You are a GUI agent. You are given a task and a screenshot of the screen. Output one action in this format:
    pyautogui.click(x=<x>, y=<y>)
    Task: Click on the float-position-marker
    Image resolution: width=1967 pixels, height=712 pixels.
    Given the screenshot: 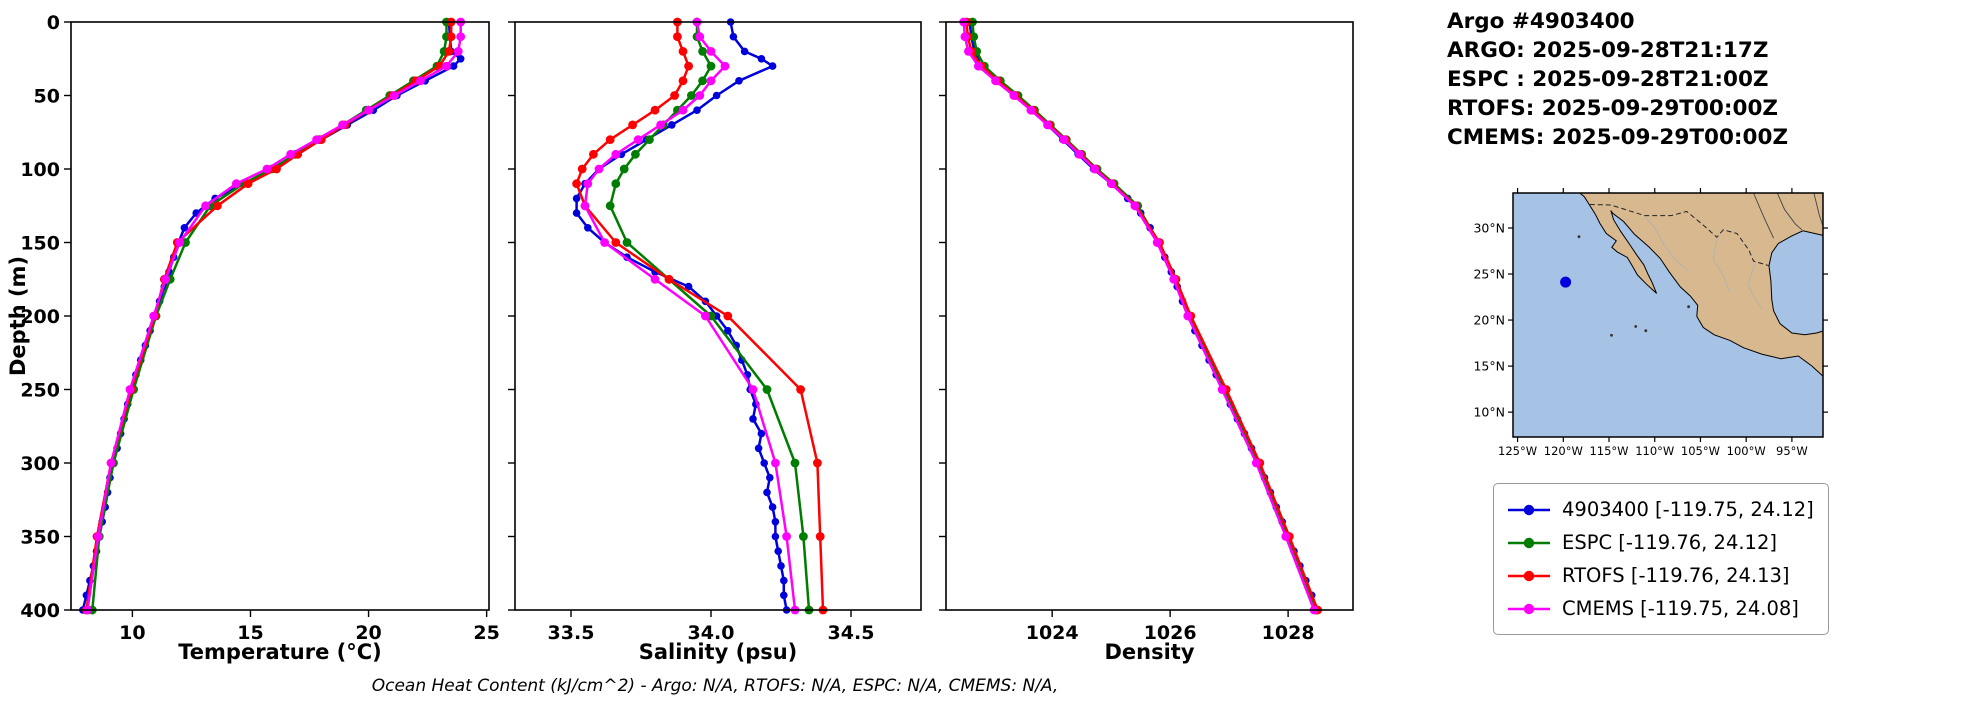 What is the action you would take?
    pyautogui.click(x=1566, y=282)
    